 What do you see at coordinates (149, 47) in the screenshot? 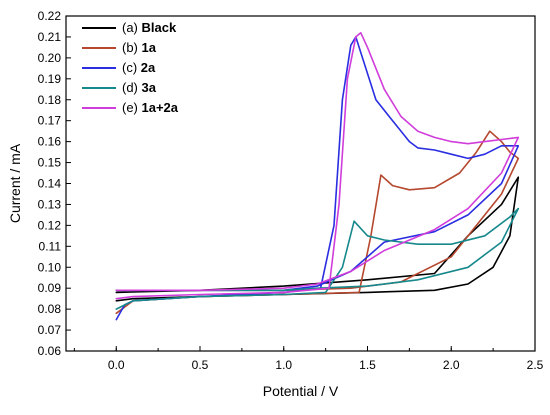
I see `legend-label-compound: 1a` at bounding box center [149, 47].